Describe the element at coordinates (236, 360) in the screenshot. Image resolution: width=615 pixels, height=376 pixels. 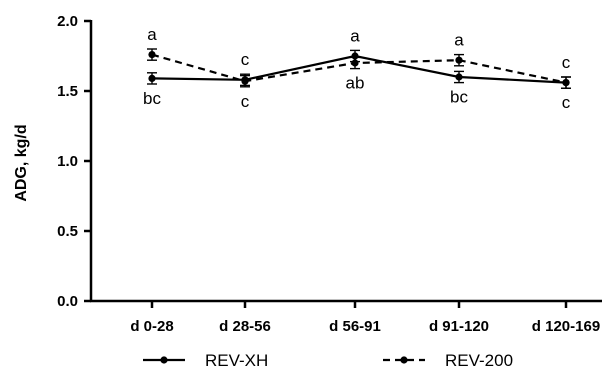
I see `legend-label: REV-XH` at that location.